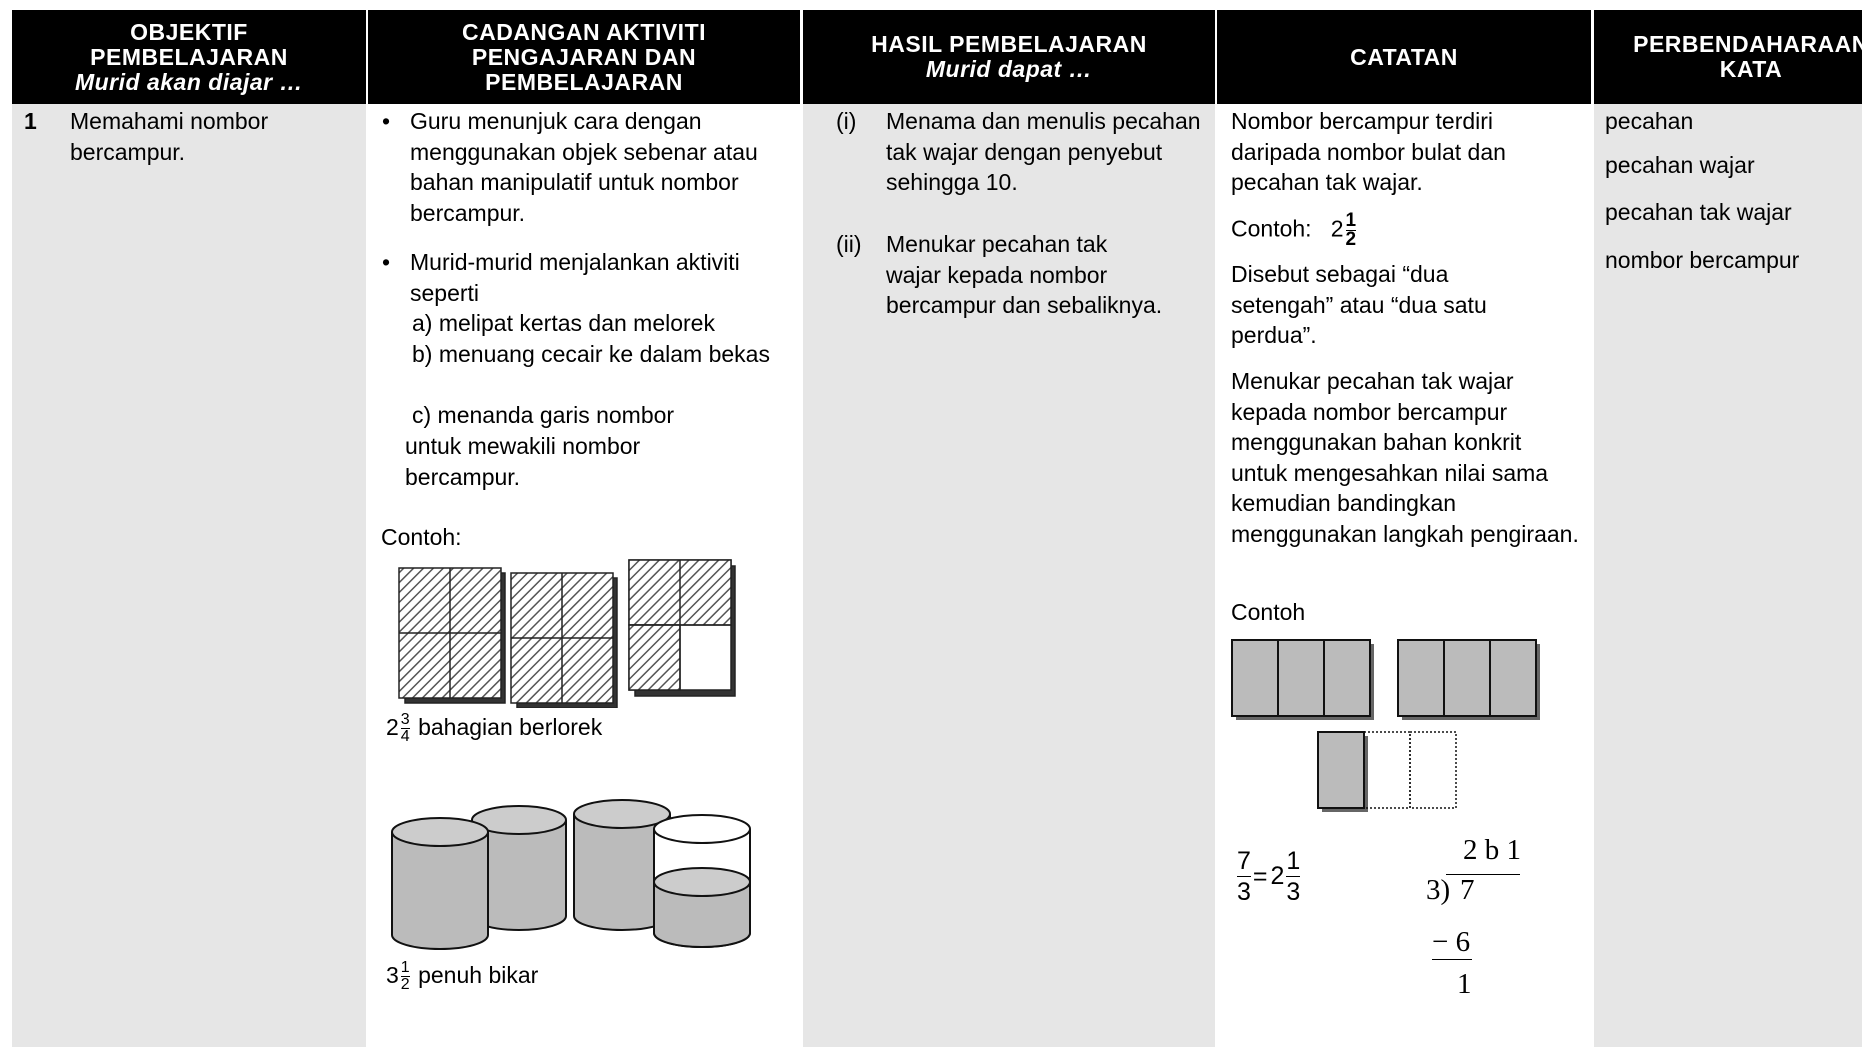  I want to click on activity-text: untuk mewakili nombor bercampur., so click(523, 461).